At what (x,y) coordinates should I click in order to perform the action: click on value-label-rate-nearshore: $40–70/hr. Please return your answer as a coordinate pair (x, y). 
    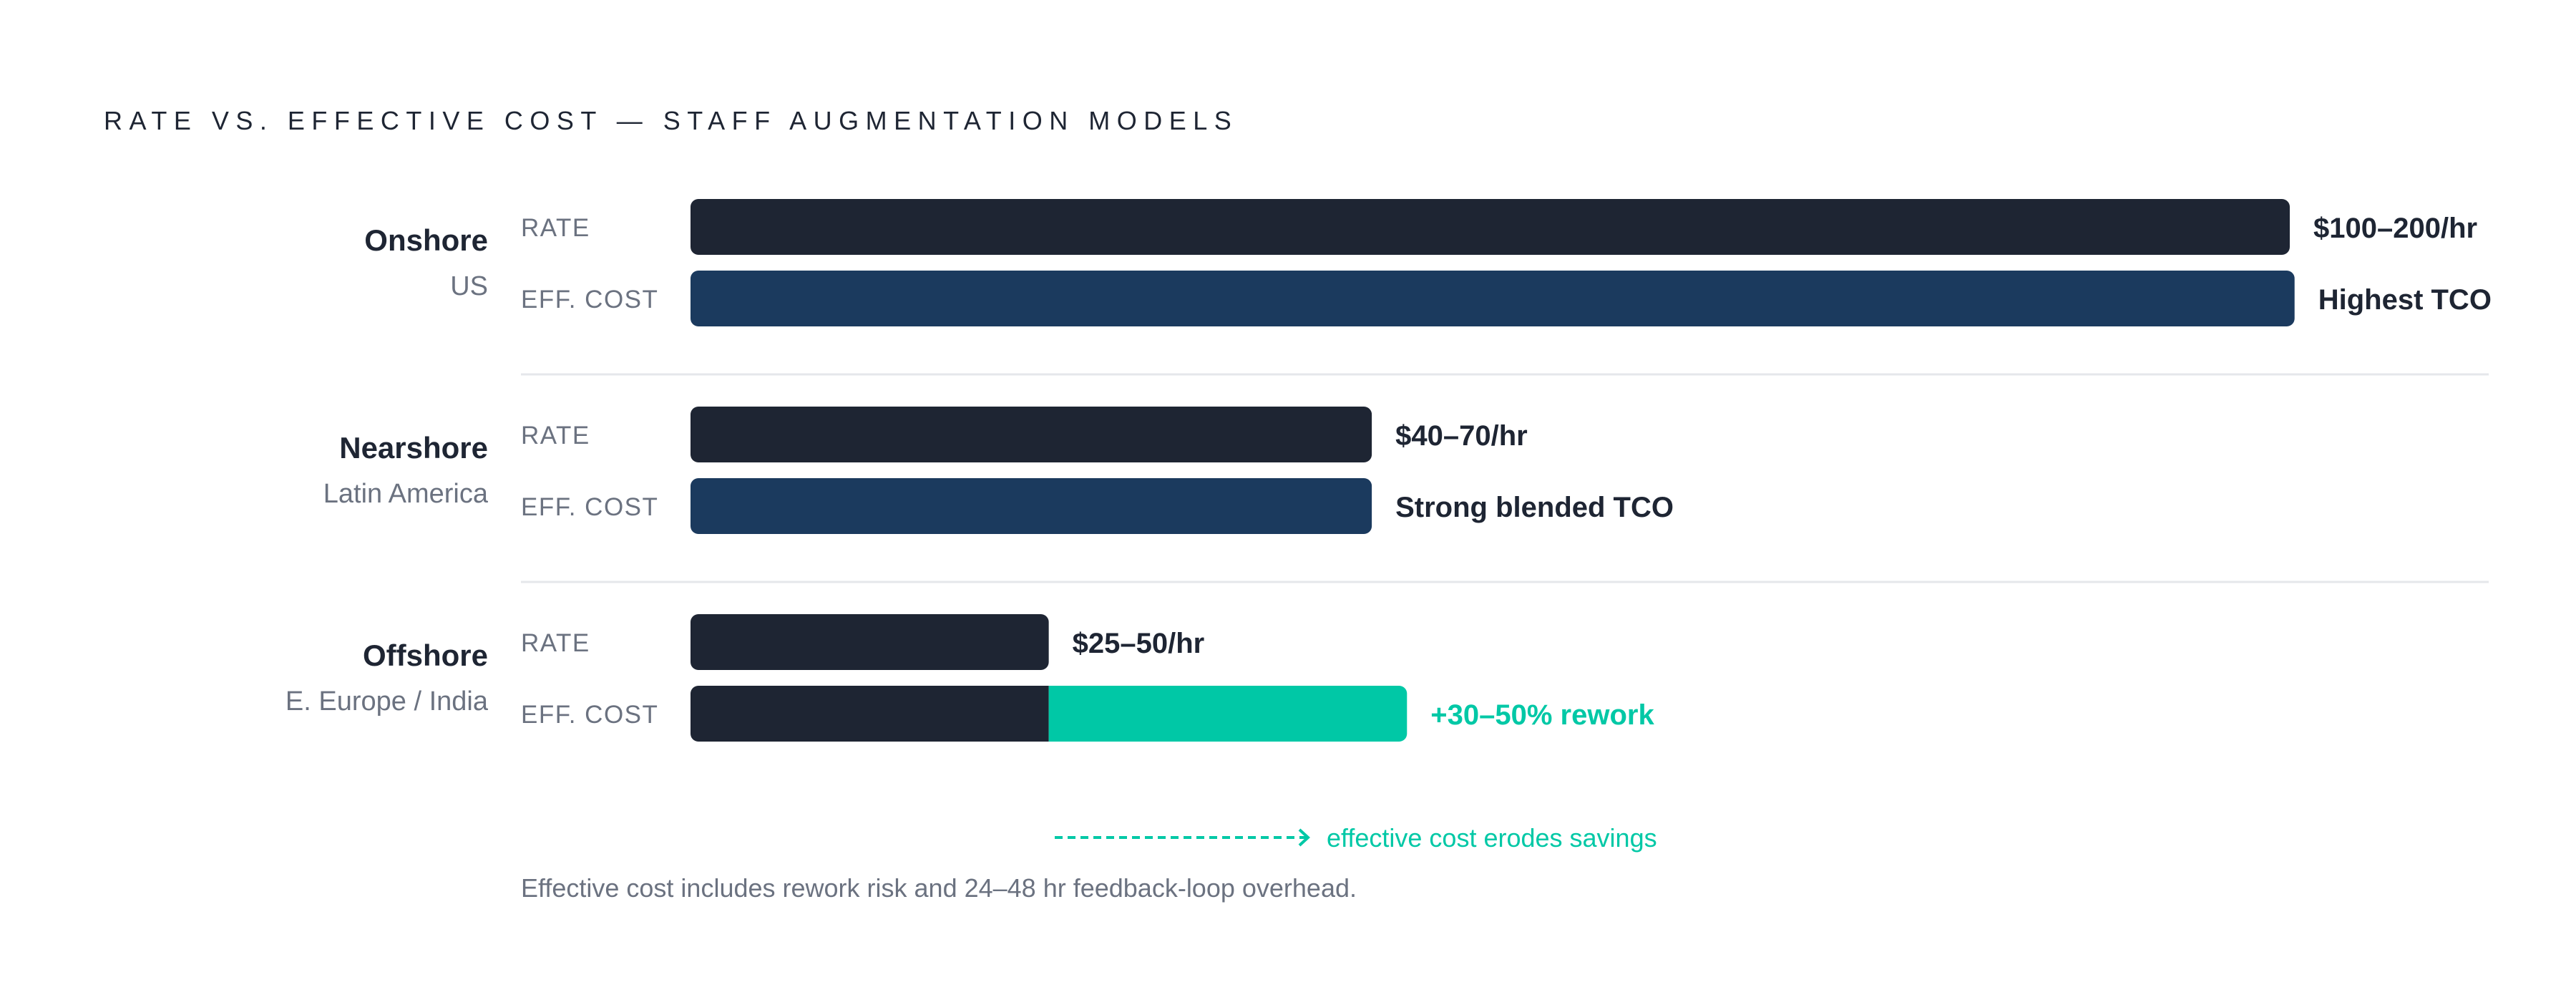
    Looking at the image, I should click on (1461, 436).